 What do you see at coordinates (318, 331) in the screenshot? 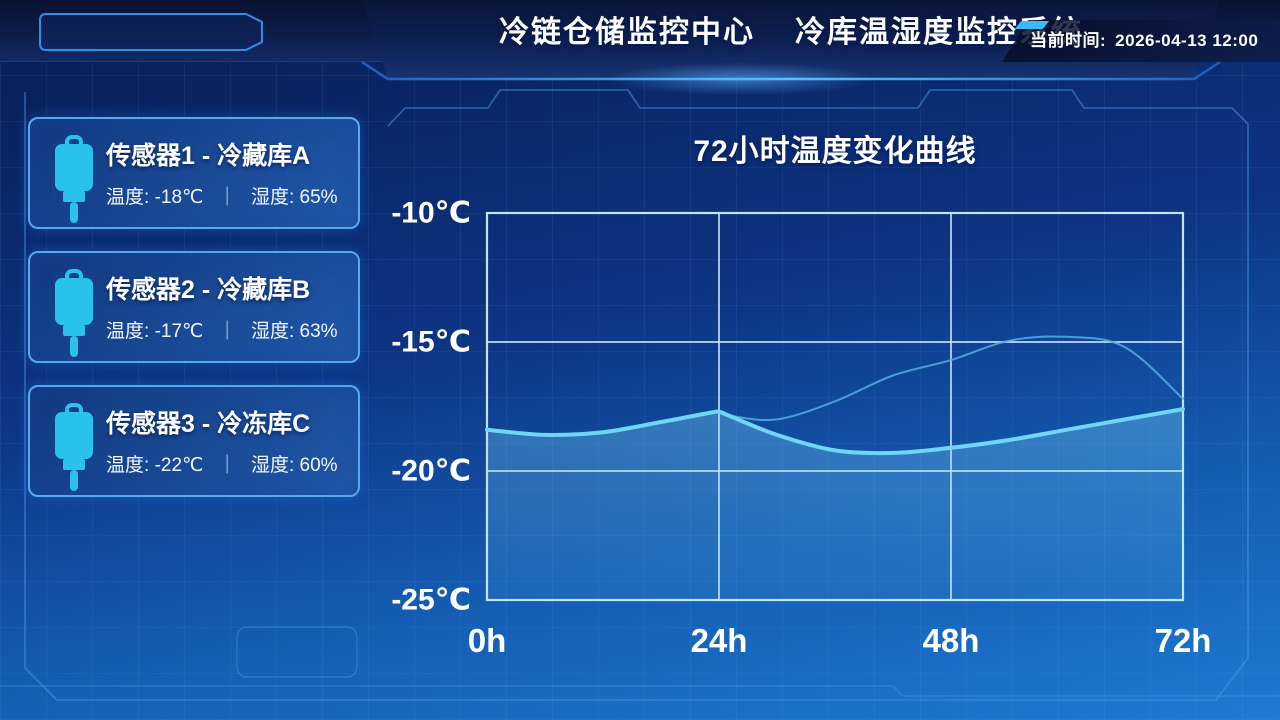
I see `humidity-value: 63%` at bounding box center [318, 331].